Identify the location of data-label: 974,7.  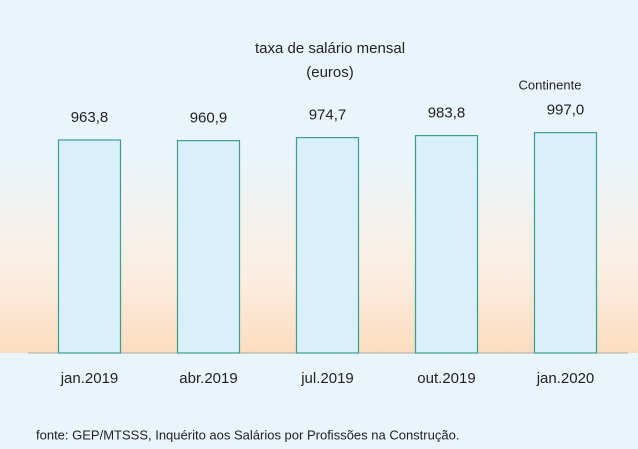
(328, 115).